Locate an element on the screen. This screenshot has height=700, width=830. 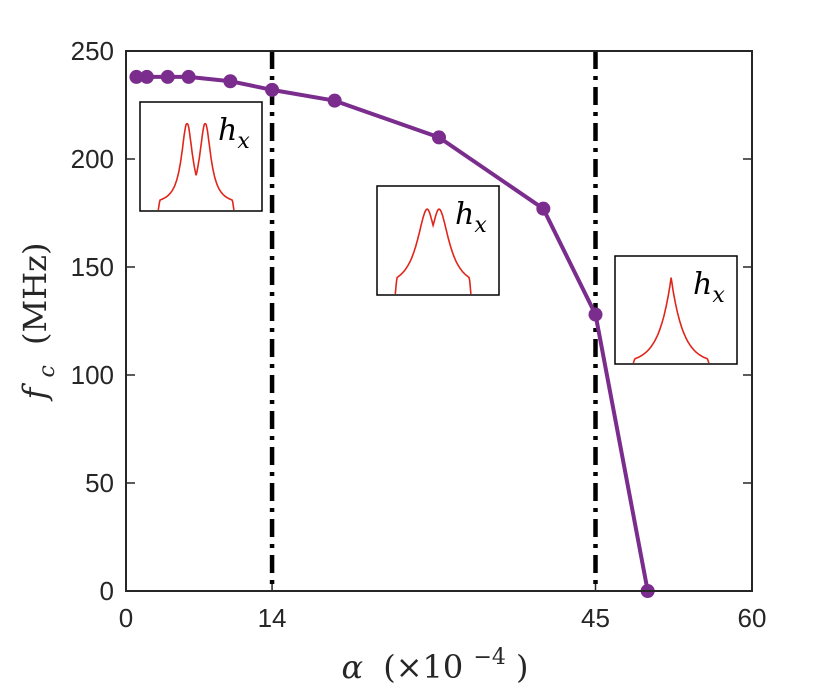
x-axis-open: (×10 is located at coordinates (423, 667).